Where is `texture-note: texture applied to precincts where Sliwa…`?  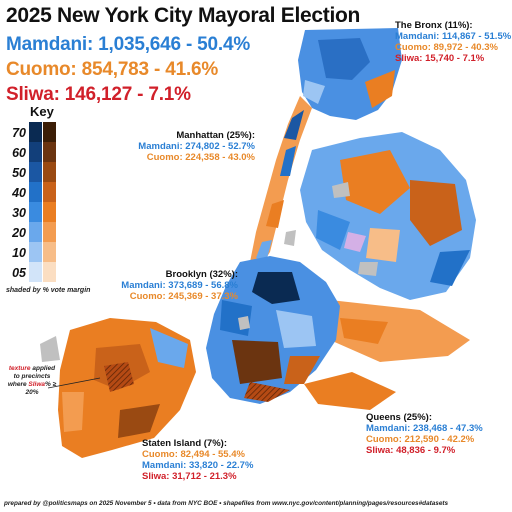
texture-note: texture applied to precincts where Sliwa… is located at coordinates (32, 381).